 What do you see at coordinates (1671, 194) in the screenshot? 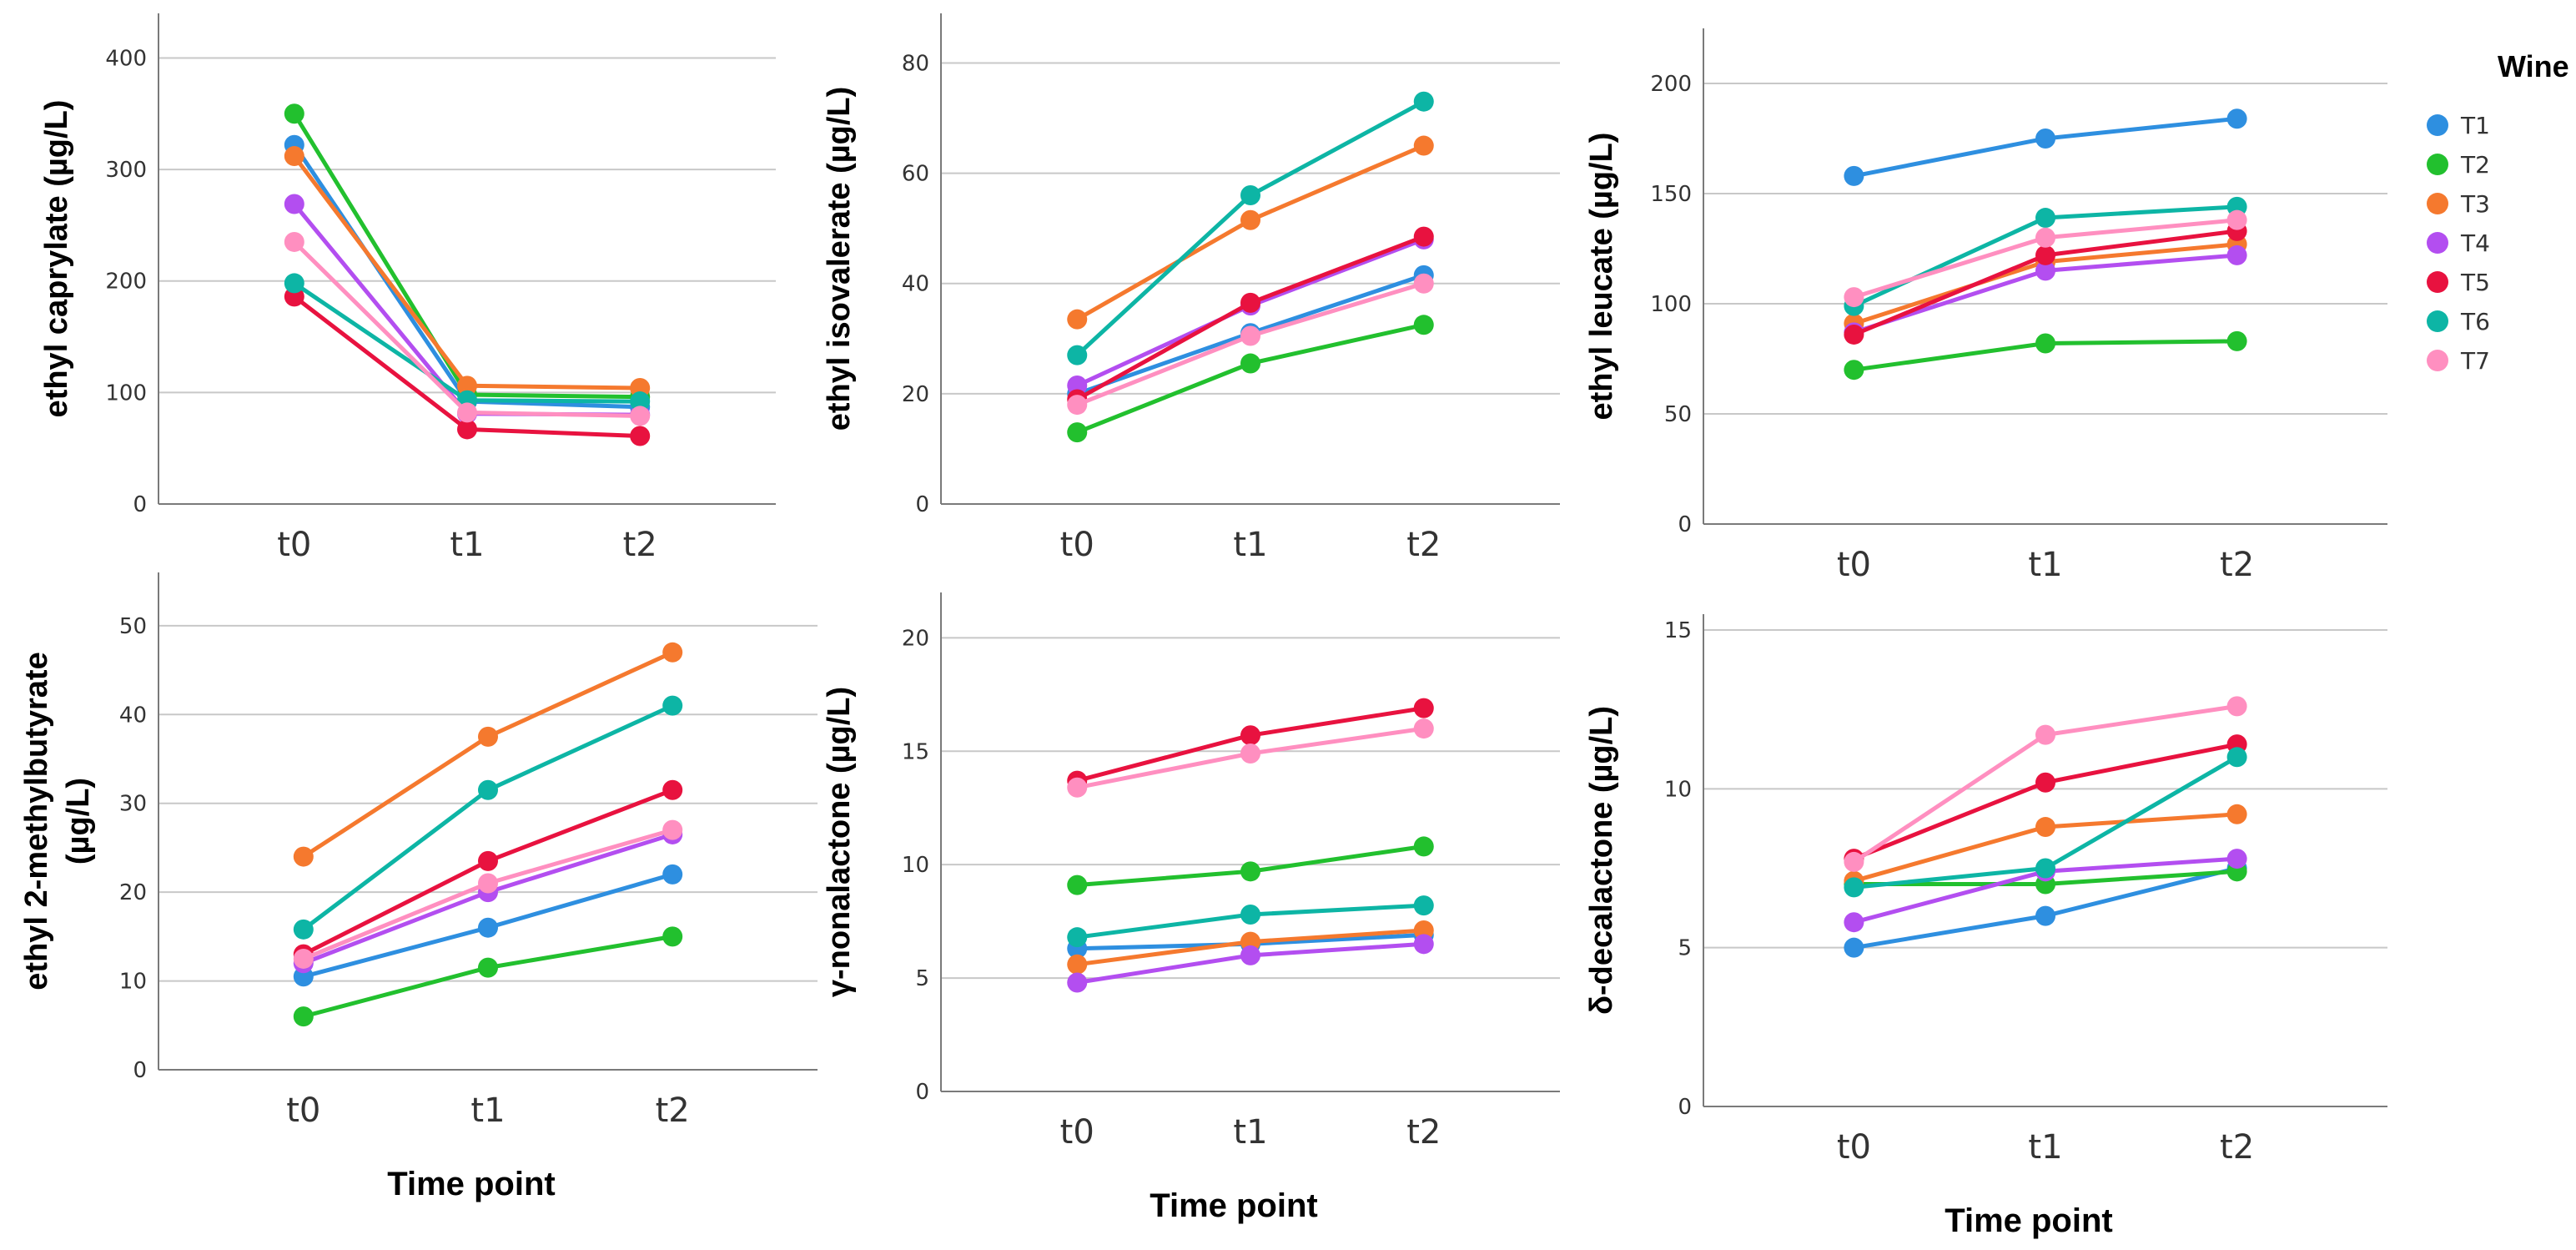
I see `y-tick-label: 150` at bounding box center [1671, 194].